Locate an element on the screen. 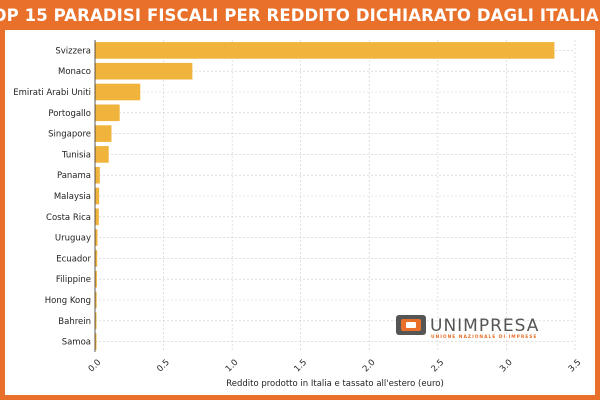 Image resolution: width=600 pixels, height=400 pixels. category-label: Svizzera is located at coordinates (73, 51).